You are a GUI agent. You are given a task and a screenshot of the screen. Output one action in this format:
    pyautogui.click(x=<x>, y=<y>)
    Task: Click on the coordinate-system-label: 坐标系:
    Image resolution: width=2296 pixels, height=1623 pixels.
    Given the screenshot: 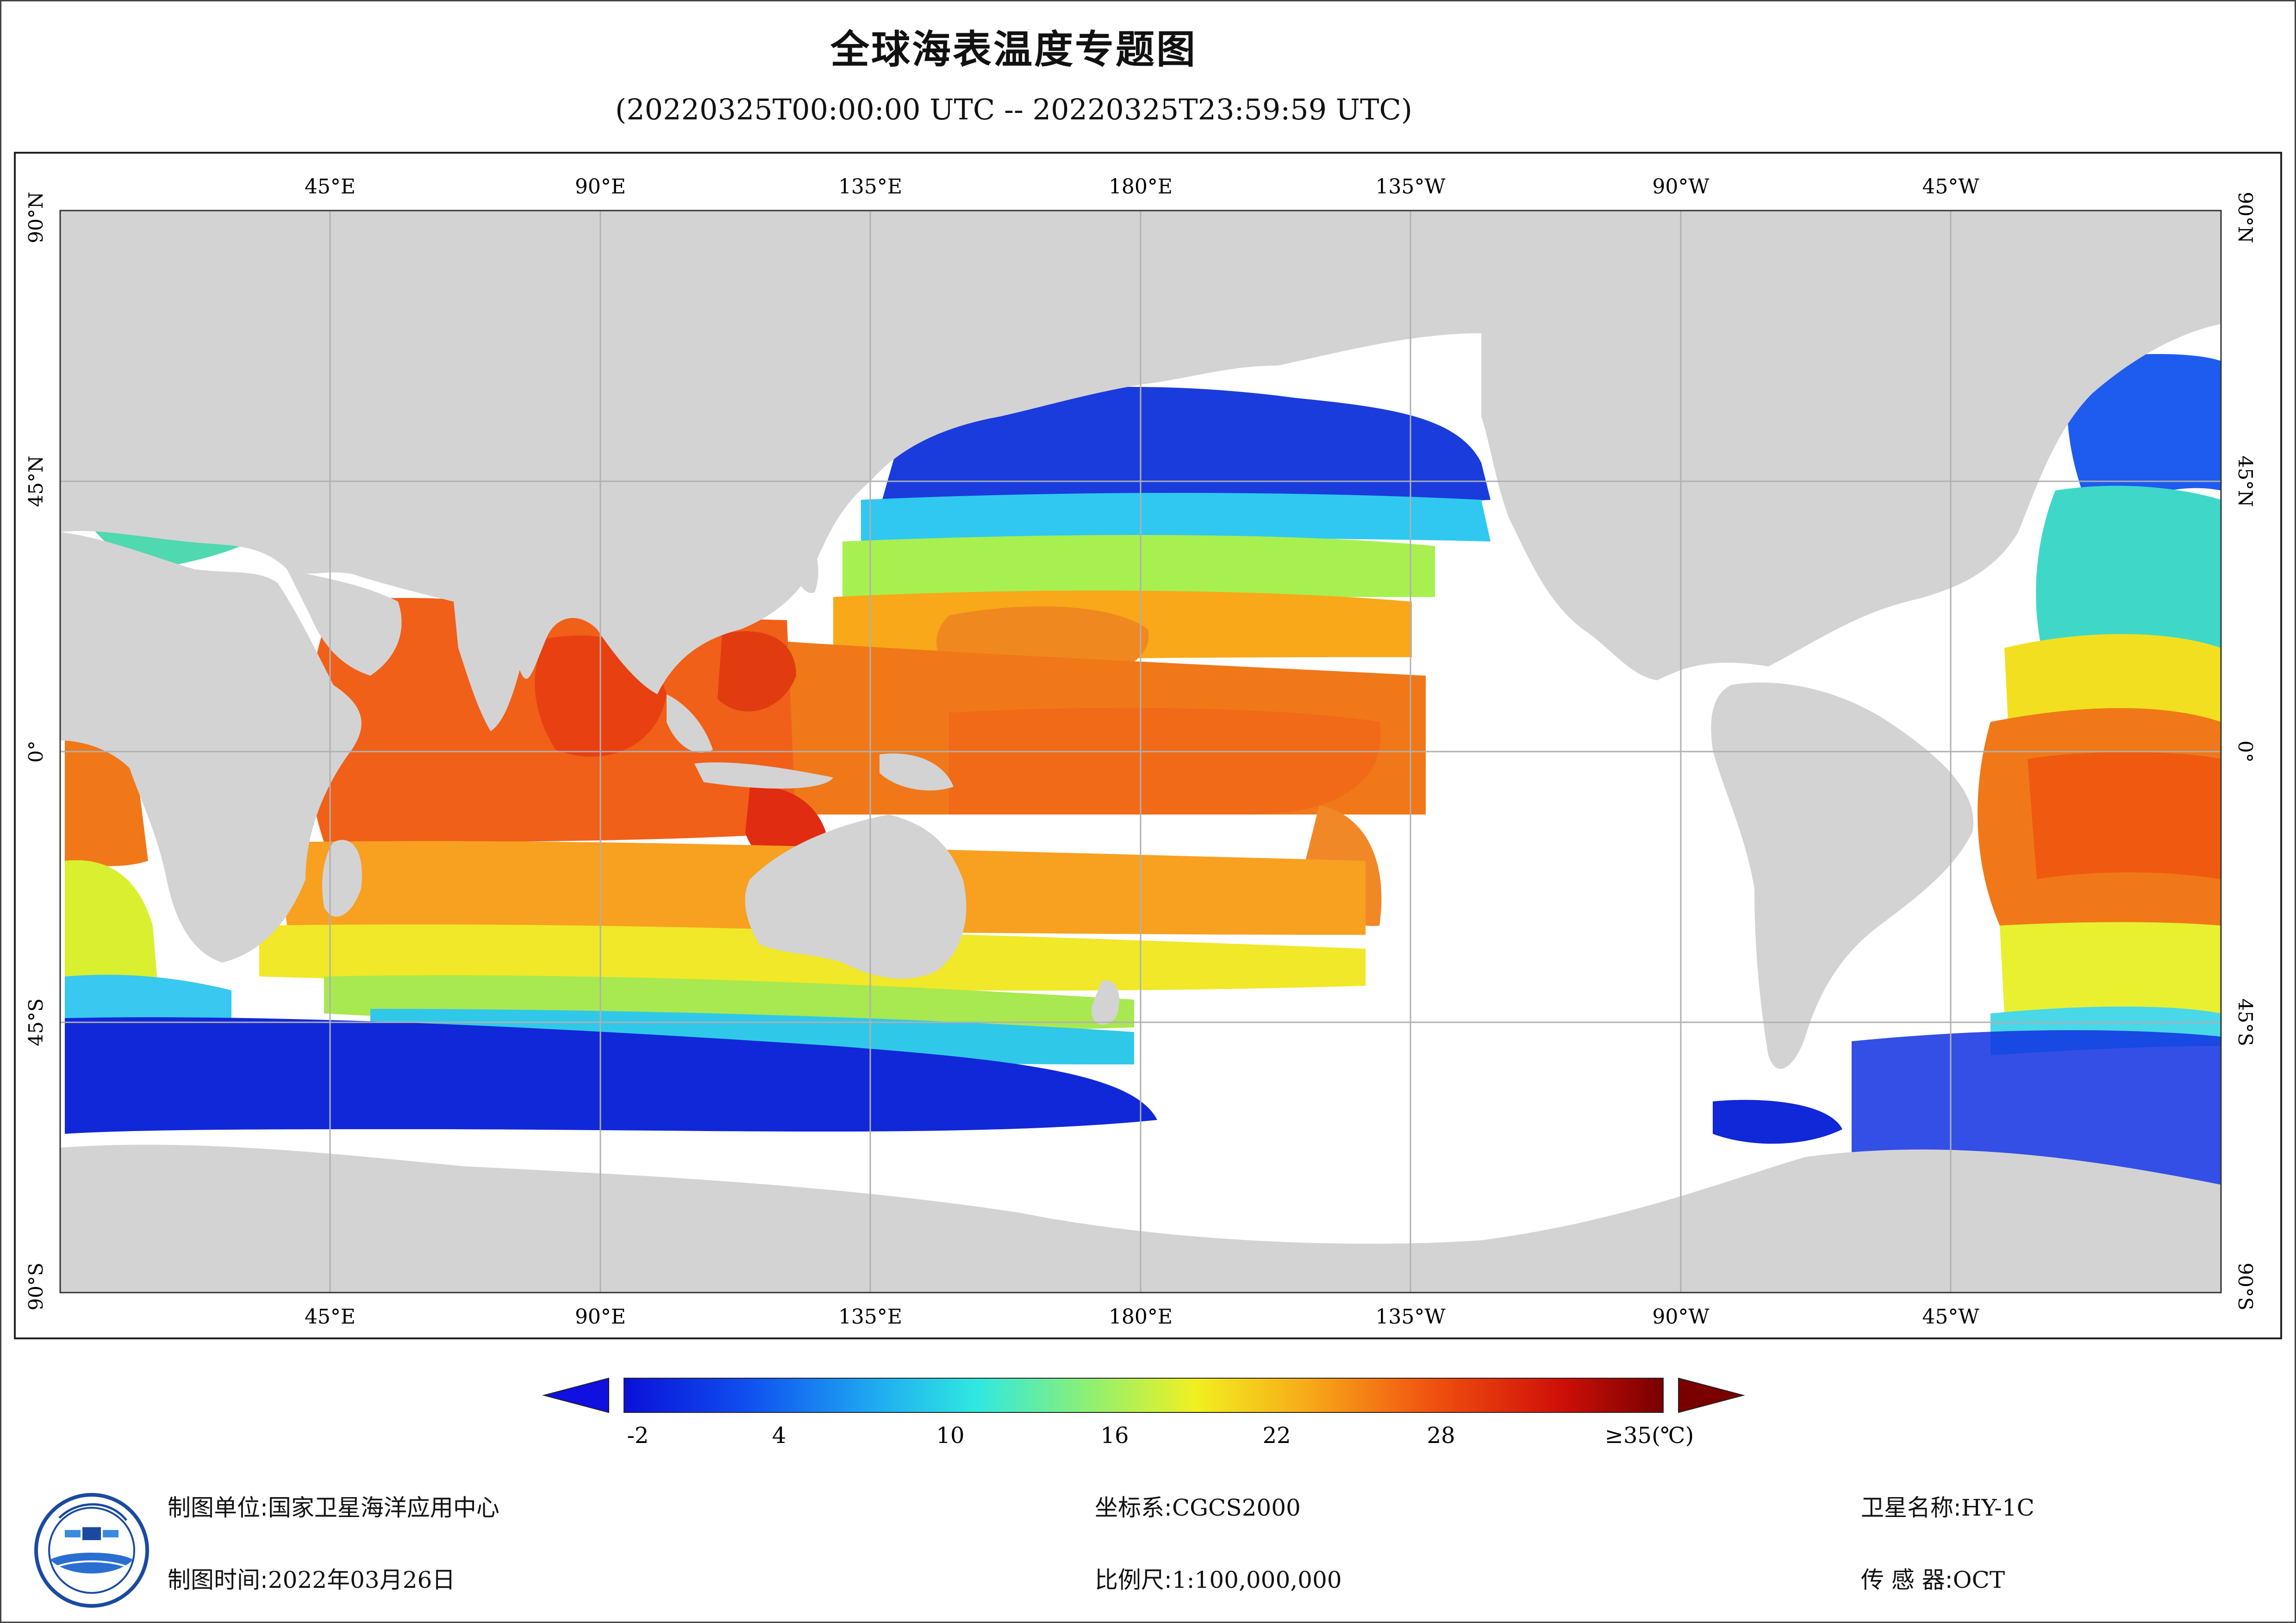 What is the action you would take?
    pyautogui.click(x=1133, y=1507)
    